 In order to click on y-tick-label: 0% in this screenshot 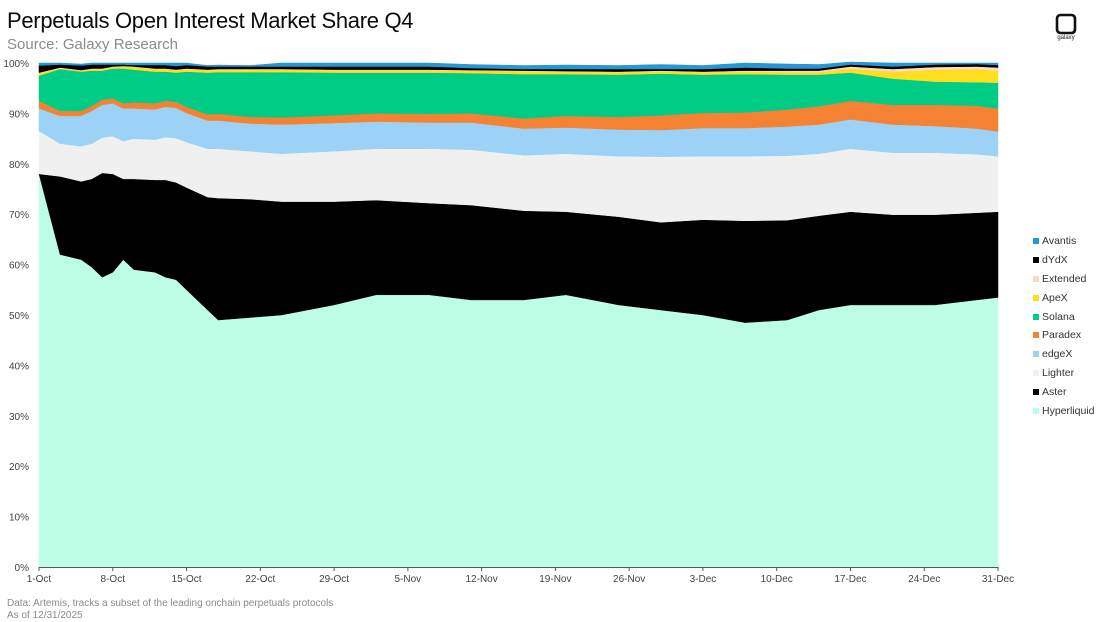, I will do `click(22, 568)`.